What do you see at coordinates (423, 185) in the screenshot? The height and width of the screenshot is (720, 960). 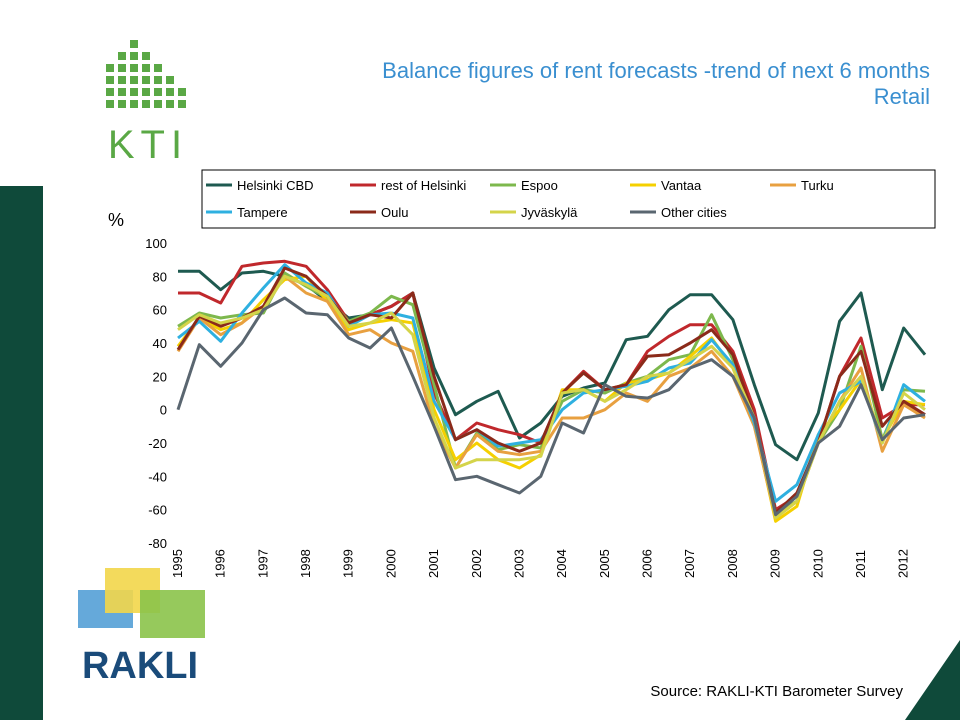 I see `legend-label: rest of Helsinki` at bounding box center [423, 185].